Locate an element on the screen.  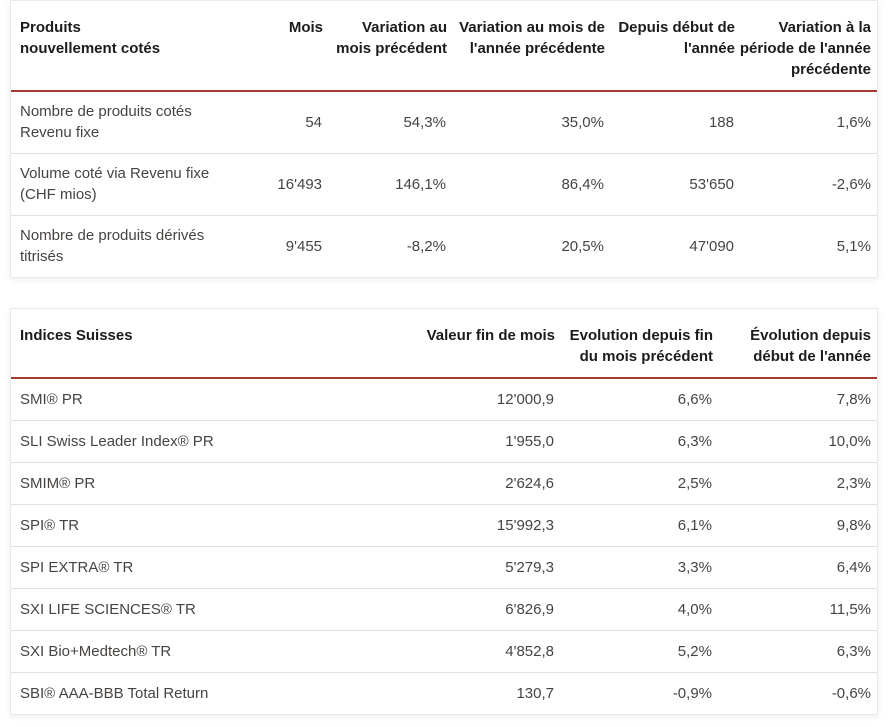
cell-value: 10,0% is located at coordinates (795, 440).